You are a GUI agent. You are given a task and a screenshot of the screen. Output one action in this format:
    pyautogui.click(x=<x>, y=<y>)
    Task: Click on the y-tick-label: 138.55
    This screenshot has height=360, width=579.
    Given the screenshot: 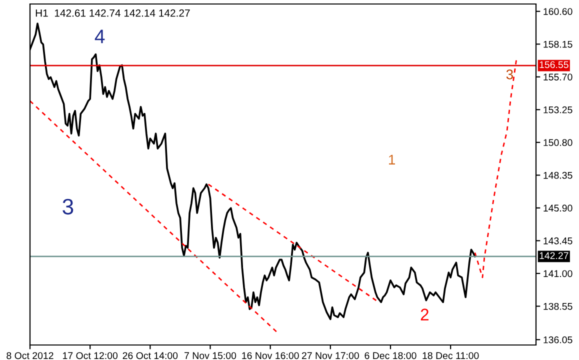 What is the action you would take?
    pyautogui.click(x=558, y=306)
    